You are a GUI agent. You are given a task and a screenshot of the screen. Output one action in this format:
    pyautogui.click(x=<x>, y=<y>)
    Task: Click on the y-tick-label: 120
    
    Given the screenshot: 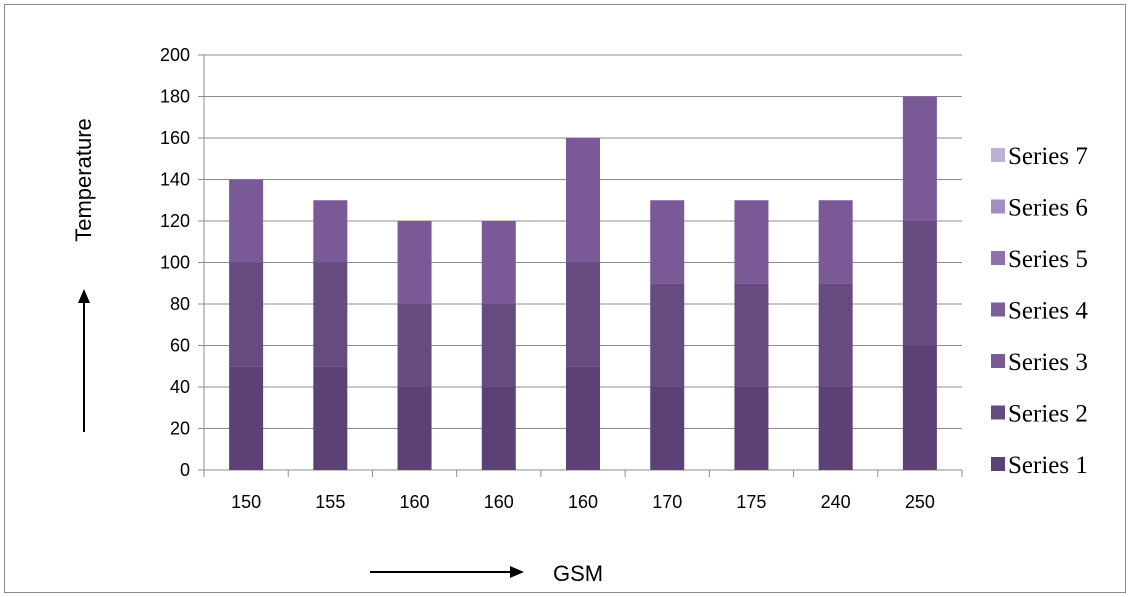 What is the action you would take?
    pyautogui.click(x=175, y=221)
    